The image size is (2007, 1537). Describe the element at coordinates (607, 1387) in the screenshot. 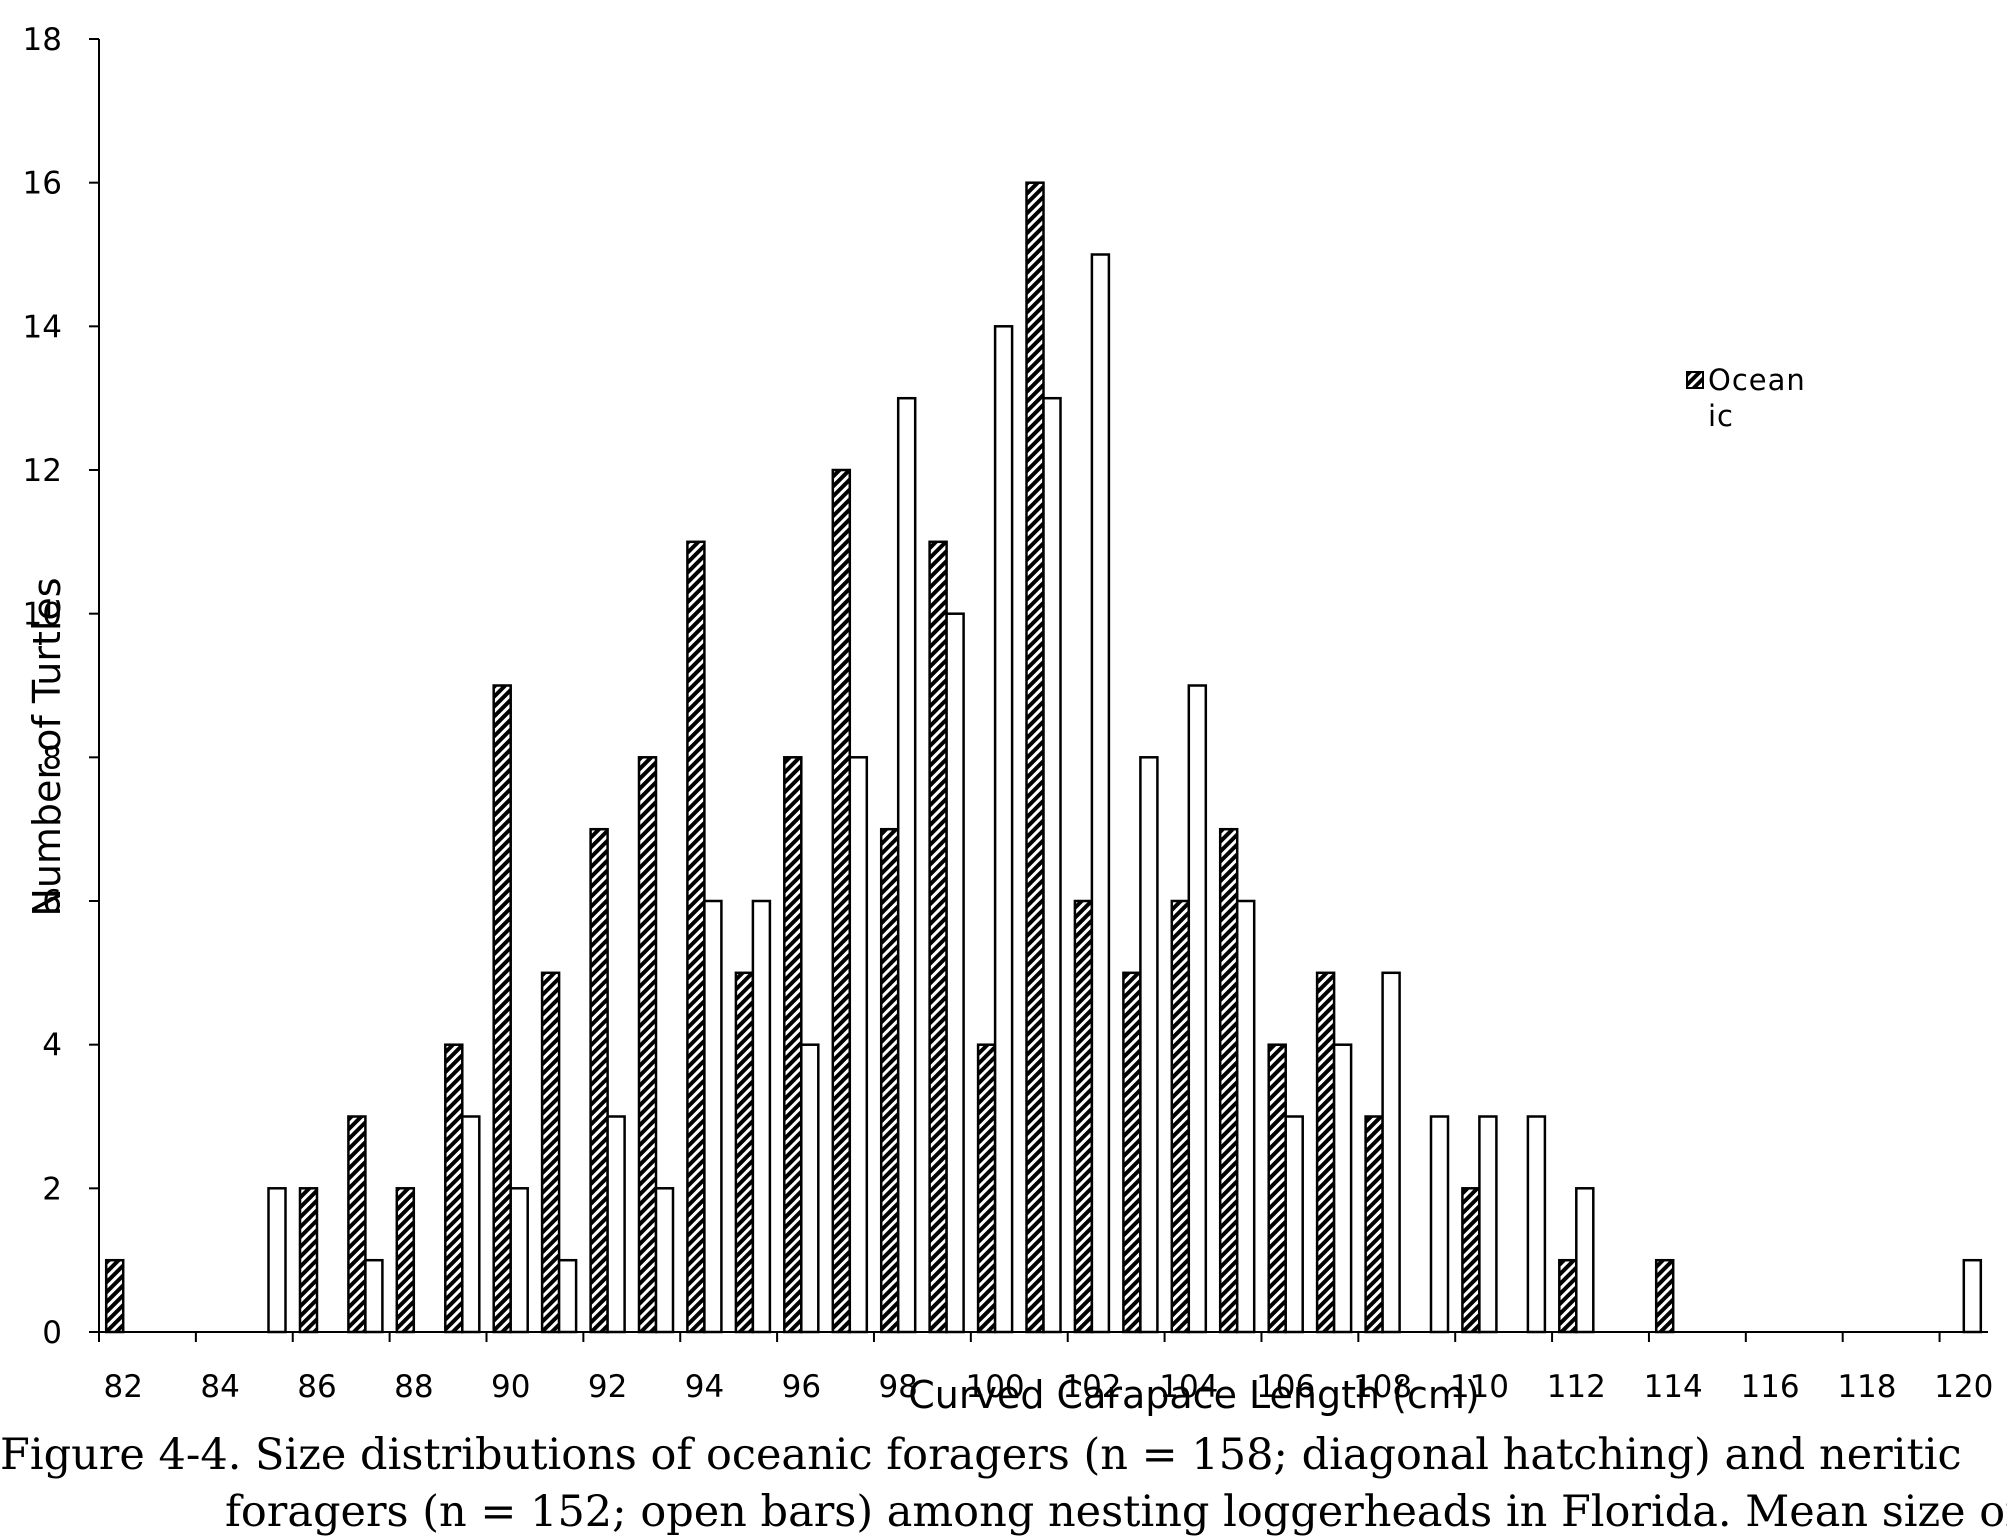

I see `x-tick-label-92: 92` at that location.